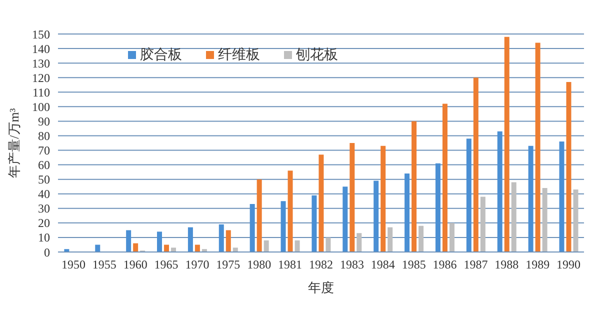  What do you see at coordinates (135, 265) in the screenshot?
I see `x-tick-label: 1960` at bounding box center [135, 265].